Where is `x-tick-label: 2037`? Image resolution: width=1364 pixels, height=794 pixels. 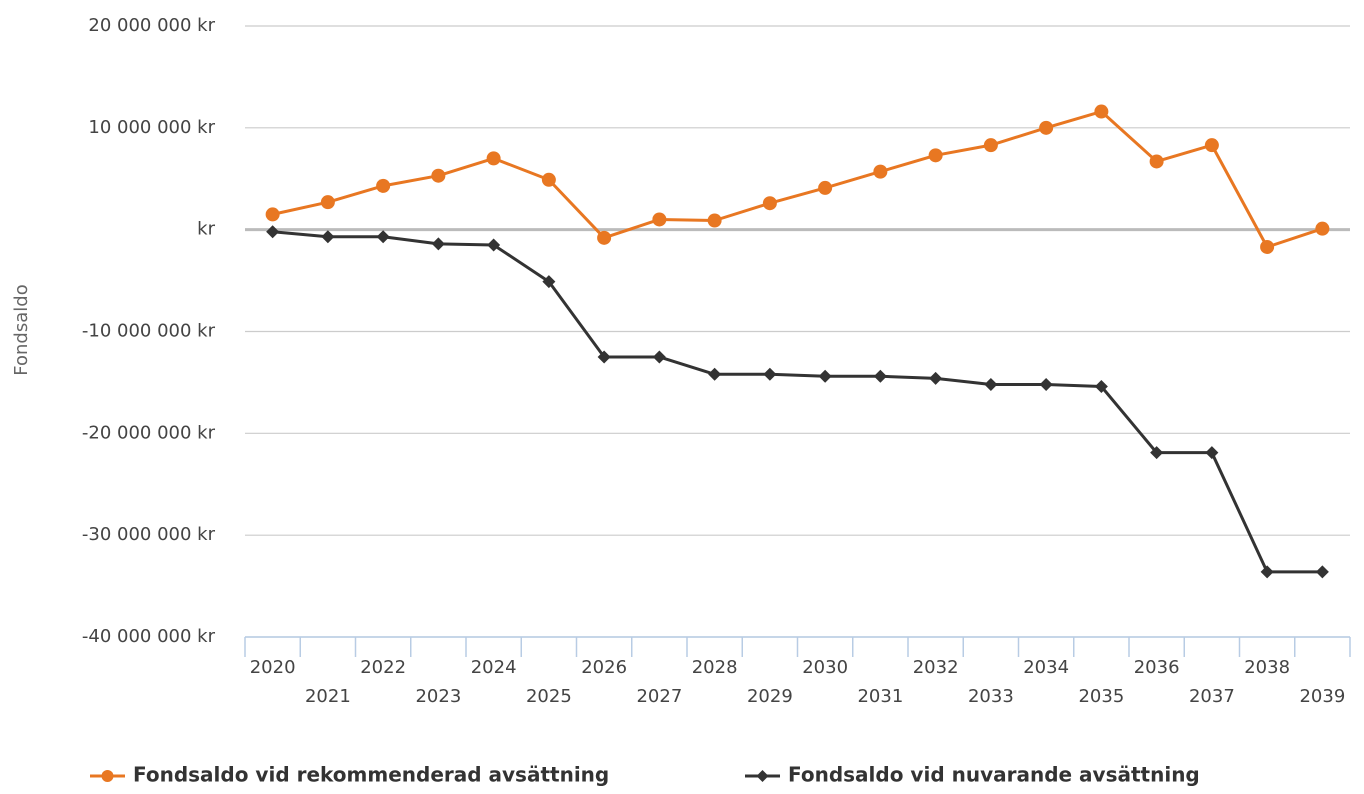 x-tick-label: 2037 is located at coordinates (1212, 696).